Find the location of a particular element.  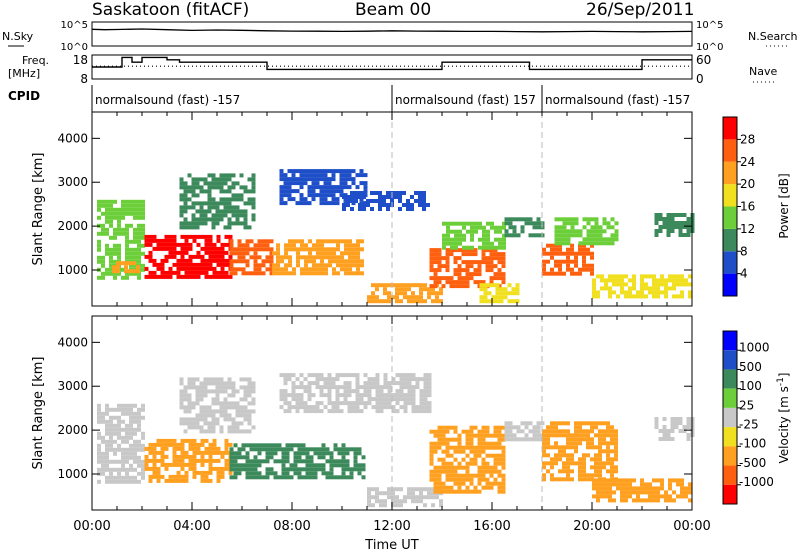

velocity-ytick-label: 2000 is located at coordinates (72, 430).